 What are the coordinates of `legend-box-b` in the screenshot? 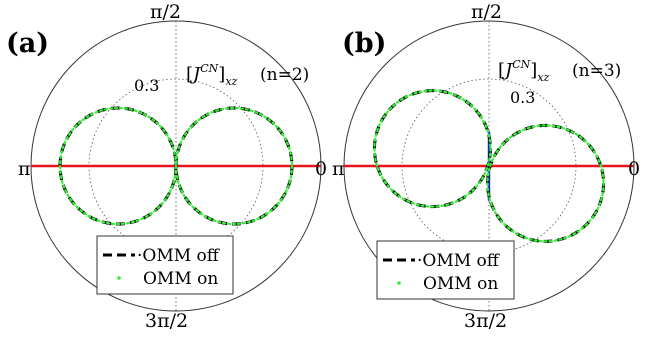 It's located at (445, 270).